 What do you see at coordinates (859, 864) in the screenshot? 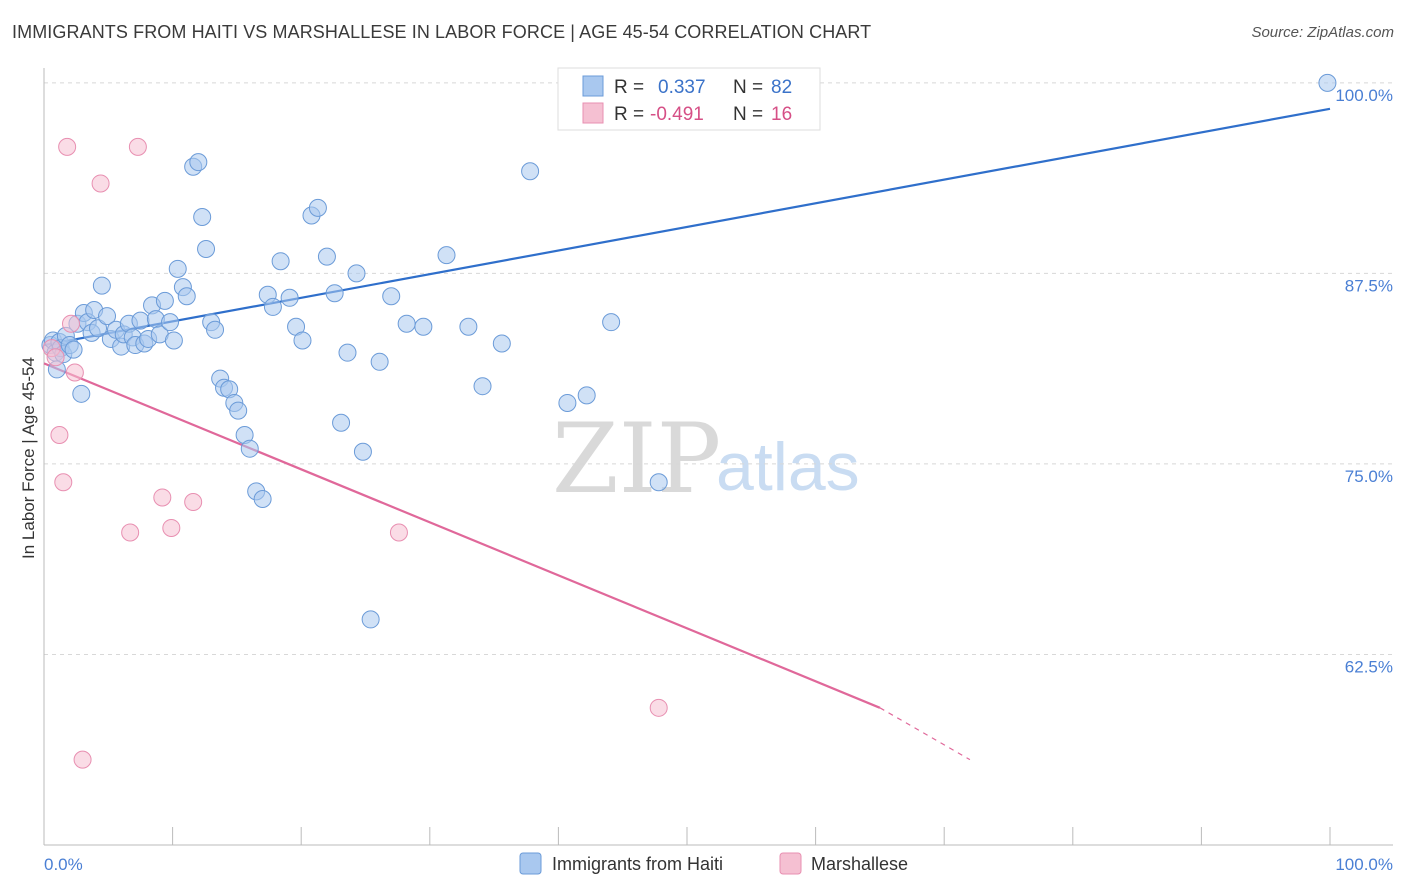
I see `series-legend-label-marshallese: Marshallese` at bounding box center [859, 864].